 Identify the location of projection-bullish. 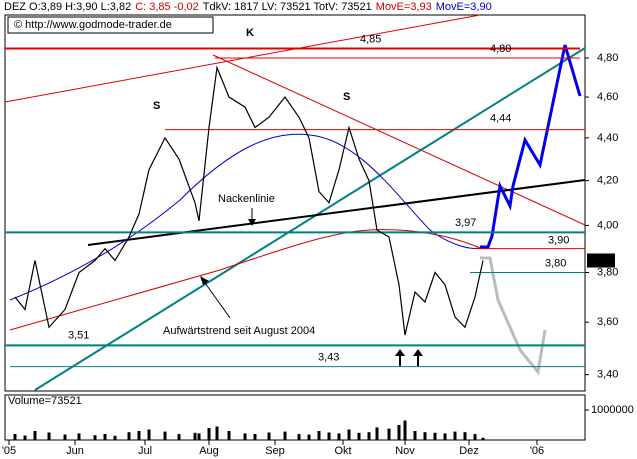
(531, 146).